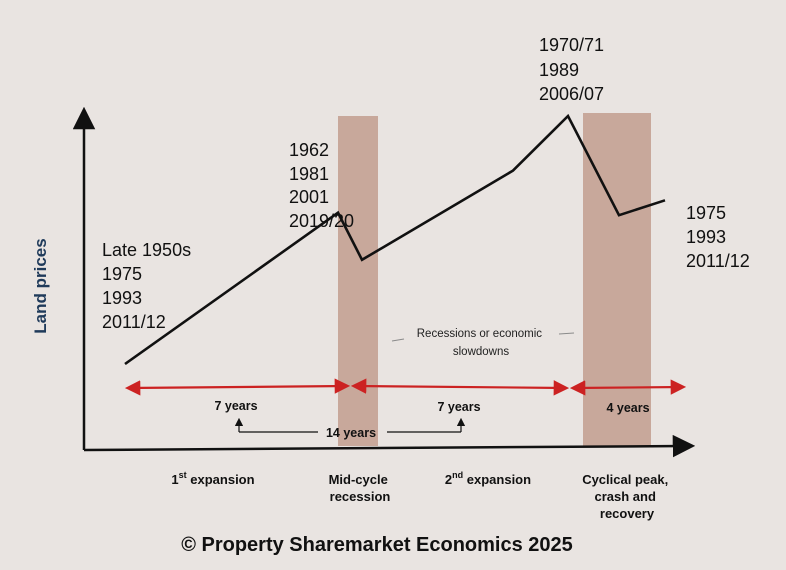 The width and height of the screenshot is (786, 570). I want to click on year-group-peak: 1970/71 1989 2006/07, so click(574, 69).